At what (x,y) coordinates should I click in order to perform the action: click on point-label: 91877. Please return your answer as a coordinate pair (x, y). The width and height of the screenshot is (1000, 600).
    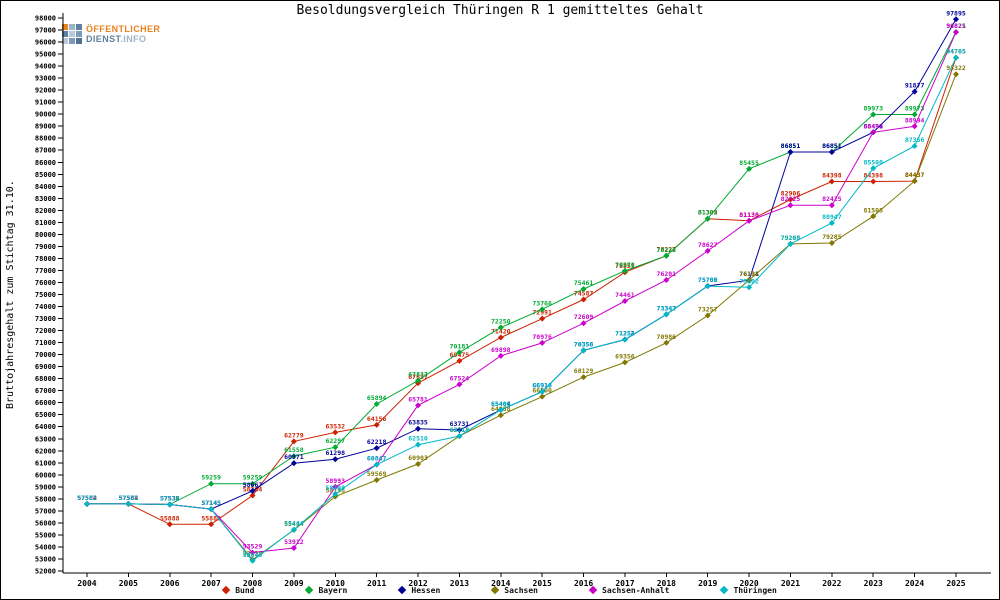
    Looking at the image, I should click on (915, 86).